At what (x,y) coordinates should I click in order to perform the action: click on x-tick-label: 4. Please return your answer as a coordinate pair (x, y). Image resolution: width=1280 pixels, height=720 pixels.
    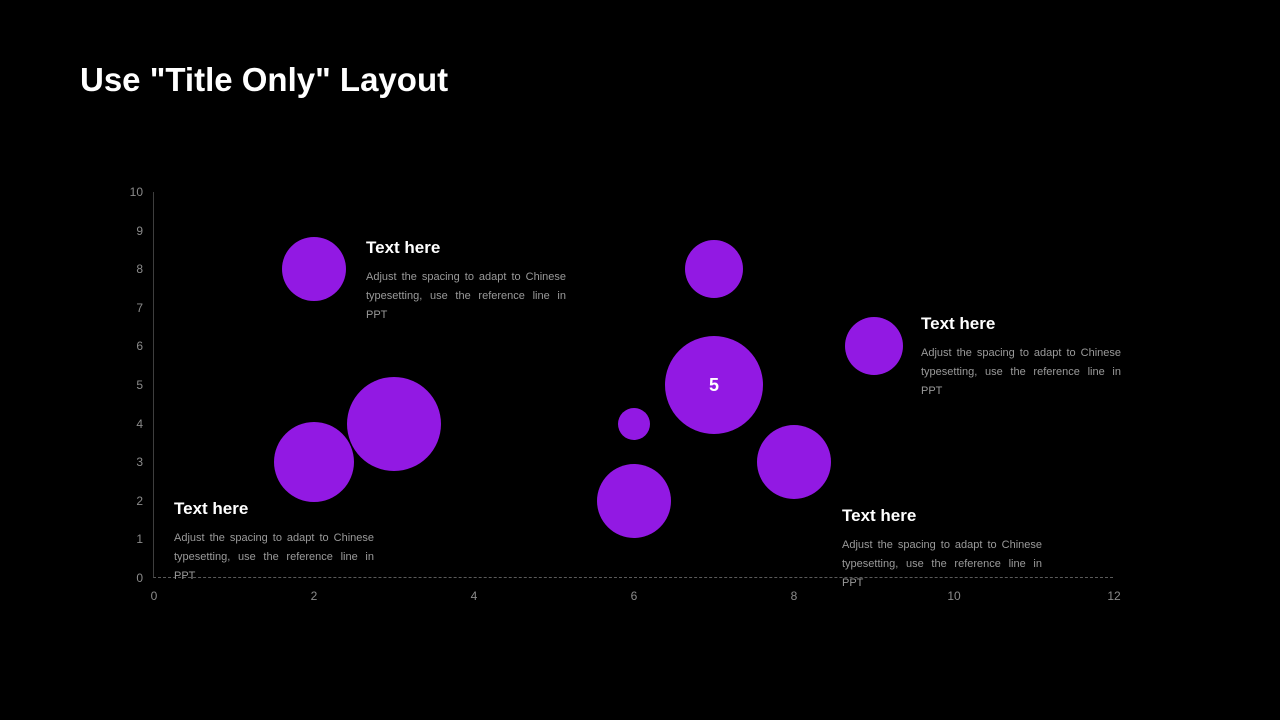
    Looking at the image, I should click on (474, 596).